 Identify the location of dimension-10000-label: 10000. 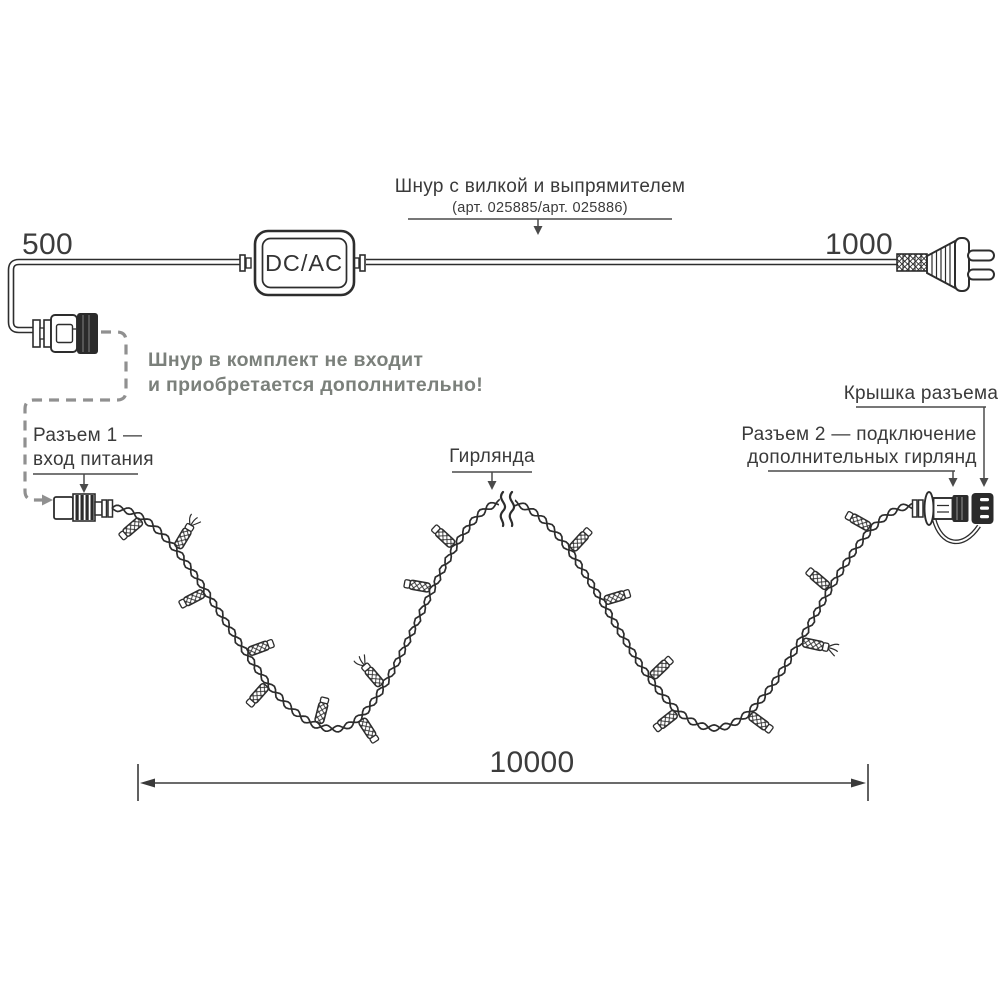
(532, 762).